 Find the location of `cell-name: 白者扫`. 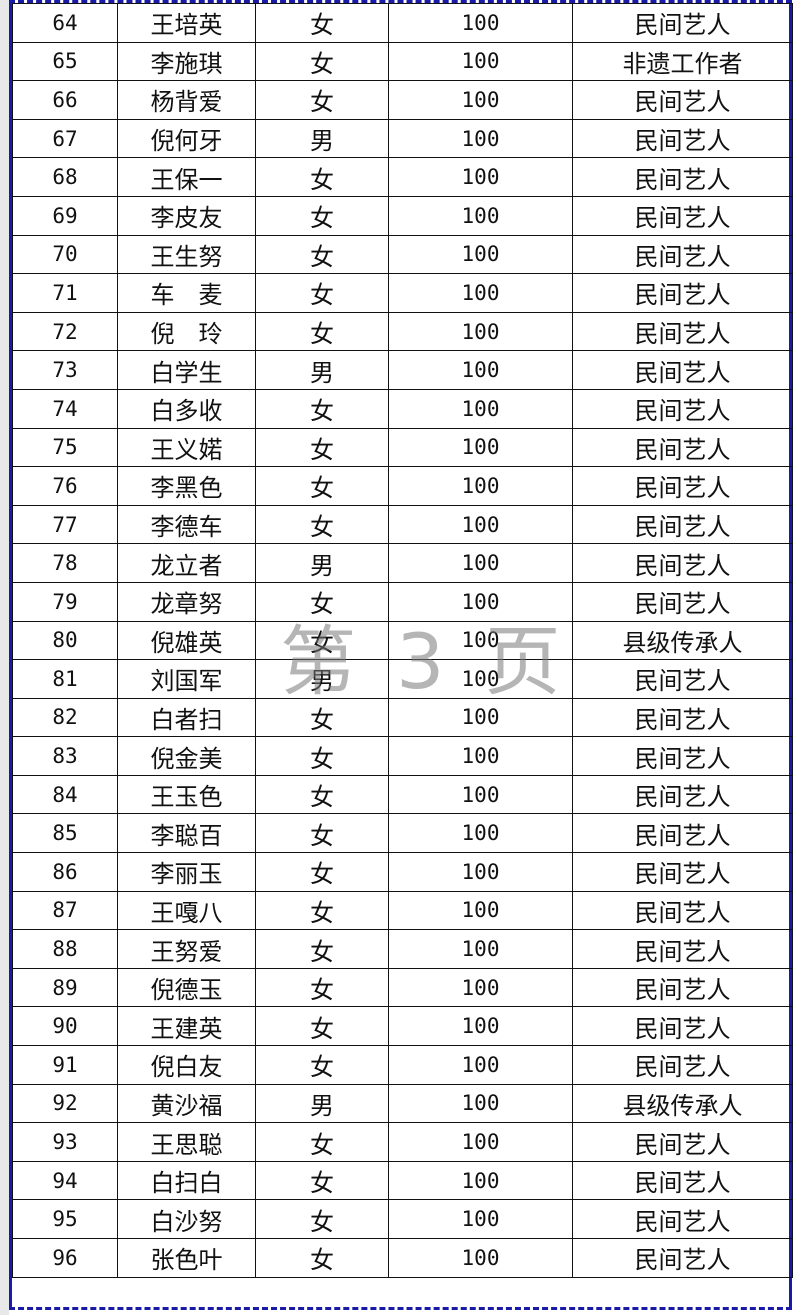

cell-name: 白者扫 is located at coordinates (186, 717).